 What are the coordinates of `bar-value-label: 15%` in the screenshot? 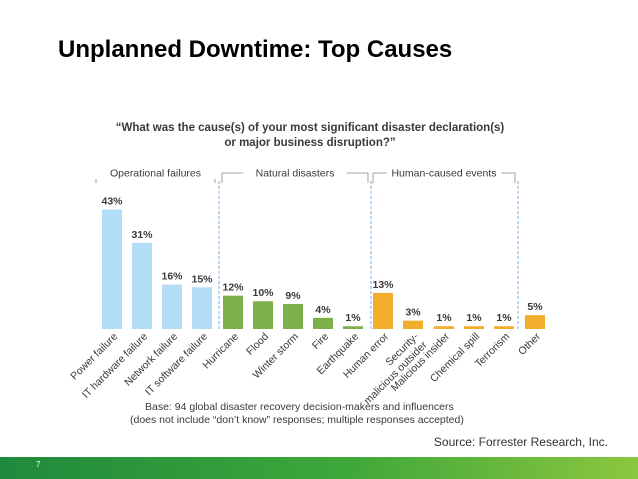 It's located at (202, 279).